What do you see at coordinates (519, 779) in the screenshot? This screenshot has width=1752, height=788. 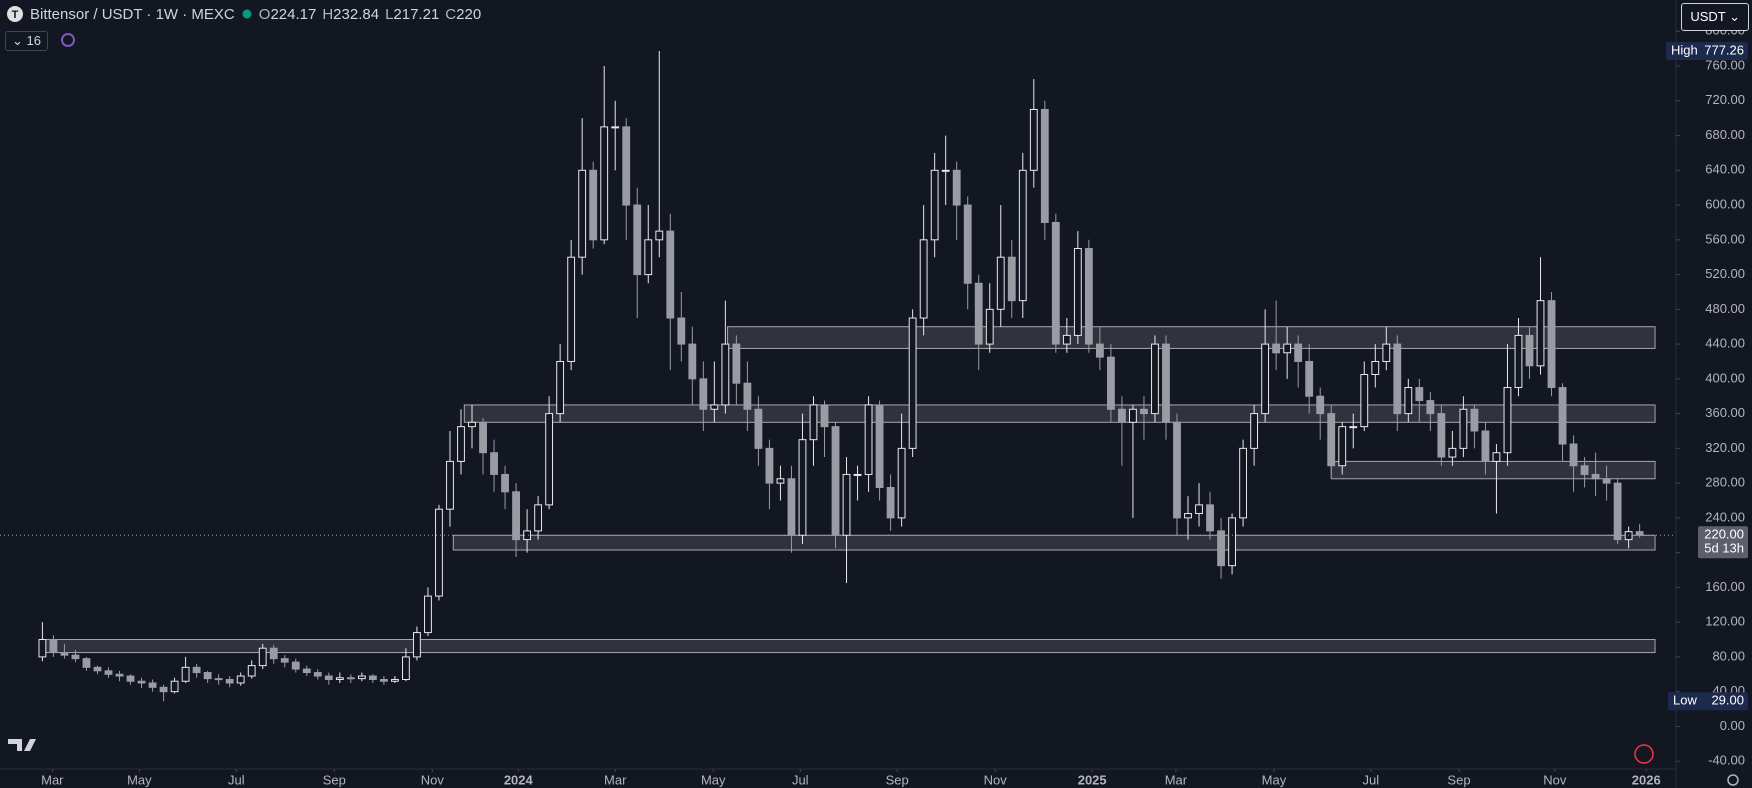 I see `x-tick-label: 2024` at bounding box center [519, 779].